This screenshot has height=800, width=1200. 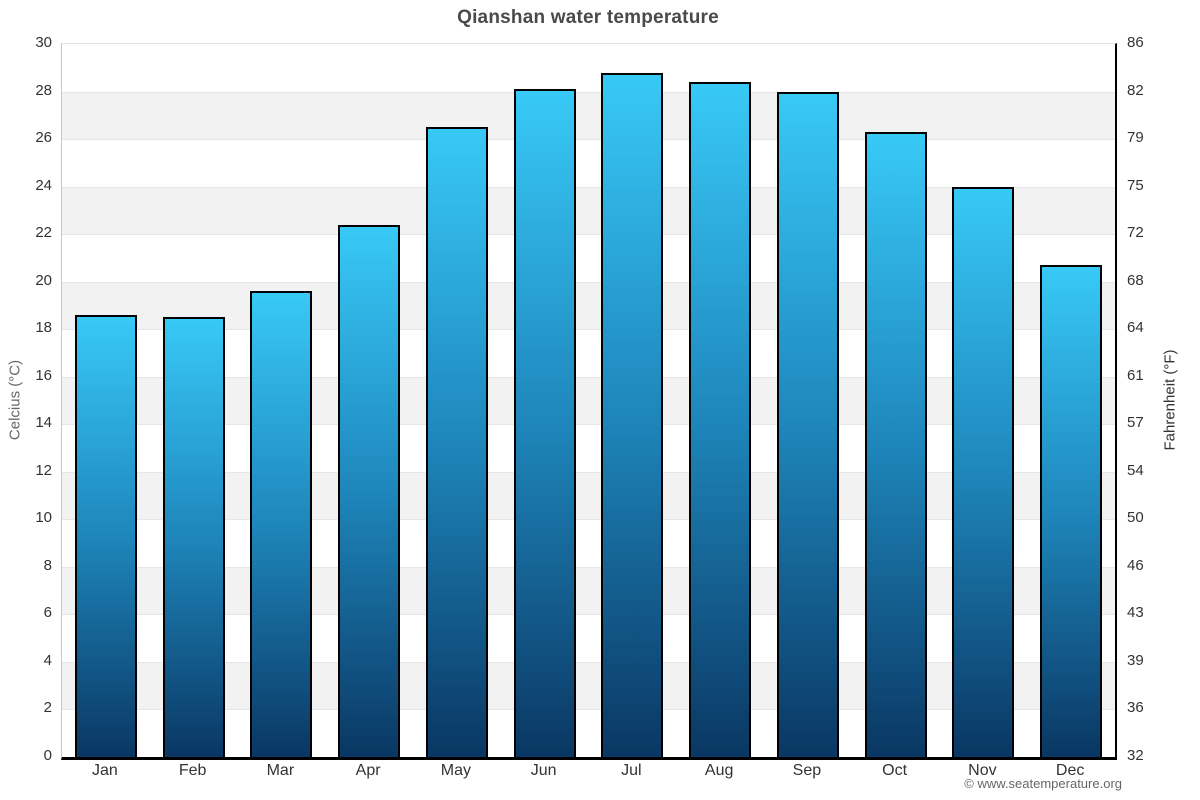 What do you see at coordinates (1135, 613) in the screenshot?
I see `y-tick-label-fahrenheit: 43` at bounding box center [1135, 613].